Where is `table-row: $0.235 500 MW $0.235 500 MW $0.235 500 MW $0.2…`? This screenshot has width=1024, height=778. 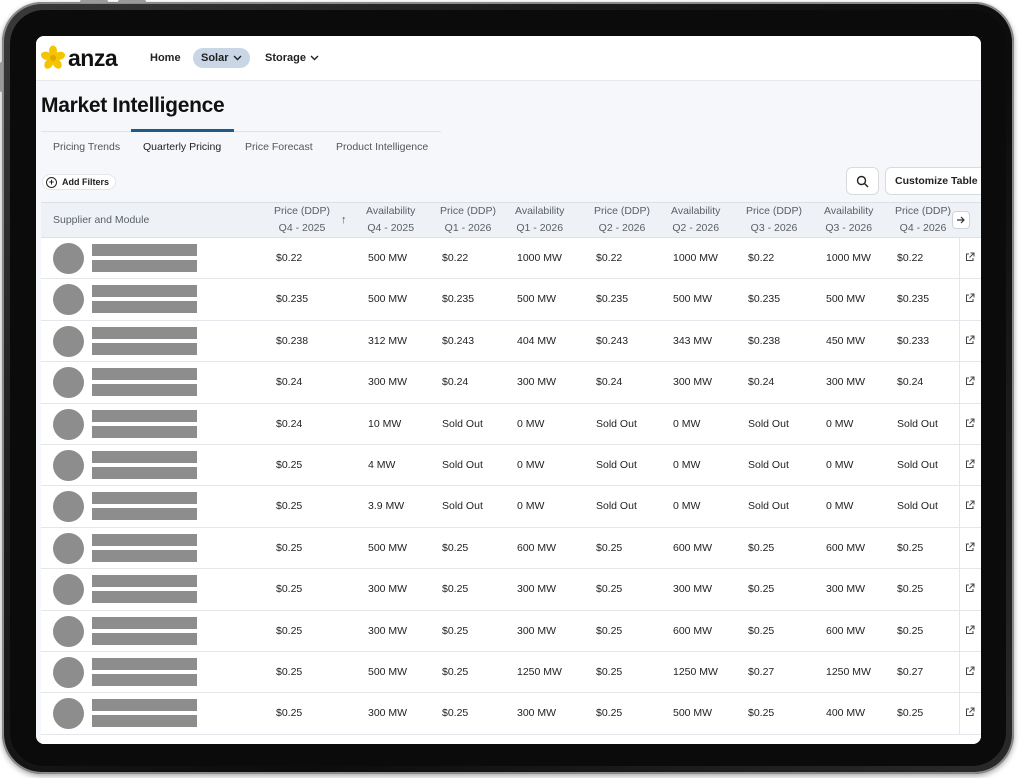
table-row: $0.235 500 MW $0.235 500 MW $0.235 500 MW $0.2… is located at coordinates (511, 300).